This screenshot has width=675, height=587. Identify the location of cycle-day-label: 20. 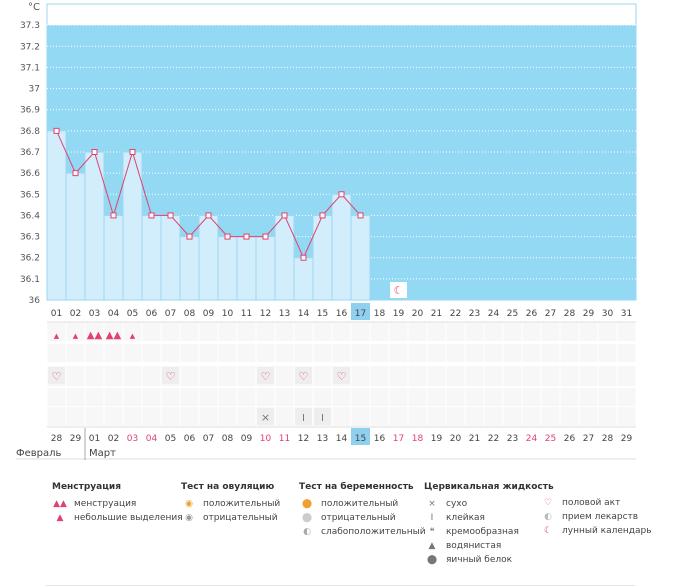
(418, 314).